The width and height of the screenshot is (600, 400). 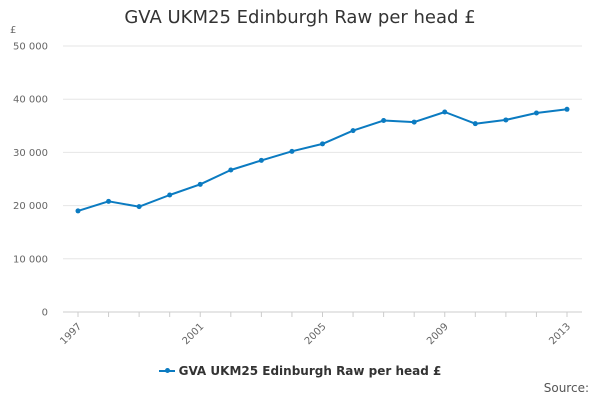 What do you see at coordinates (30, 206) in the screenshot?
I see `y-tick-label: 20 000` at bounding box center [30, 206].